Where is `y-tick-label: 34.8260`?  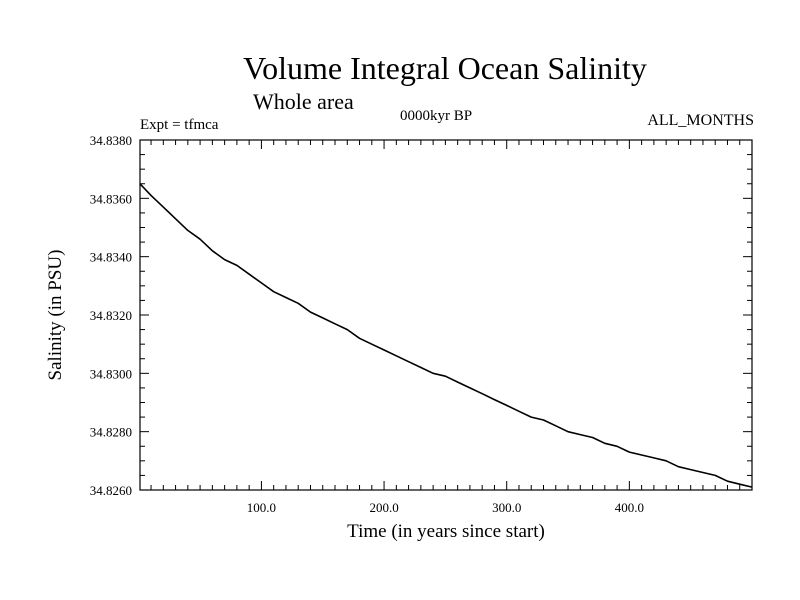 y-tick-label: 34.8260 is located at coordinates (111, 490).